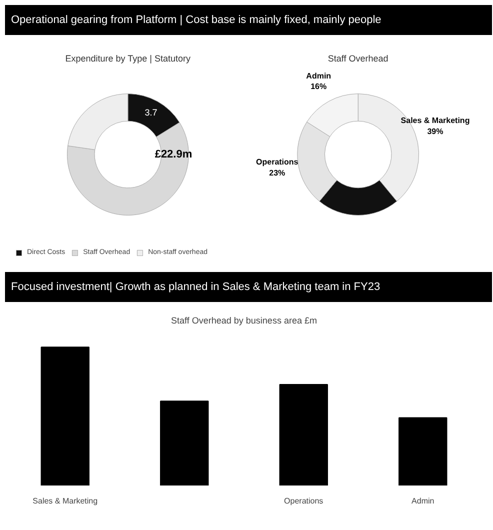 The height and width of the screenshot is (530, 493). What do you see at coordinates (318, 87) in the screenshot?
I see `data-label: 16%` at bounding box center [318, 87].